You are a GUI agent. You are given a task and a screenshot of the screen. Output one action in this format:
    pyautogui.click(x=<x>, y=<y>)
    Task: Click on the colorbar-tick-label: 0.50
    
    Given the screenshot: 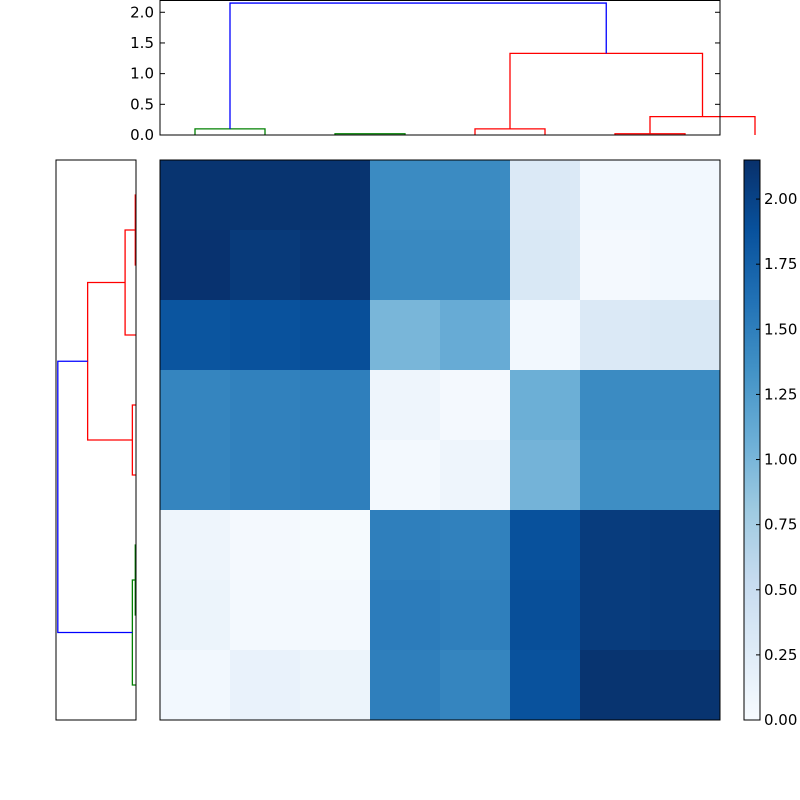 What is the action you would take?
    pyautogui.click(x=780, y=590)
    